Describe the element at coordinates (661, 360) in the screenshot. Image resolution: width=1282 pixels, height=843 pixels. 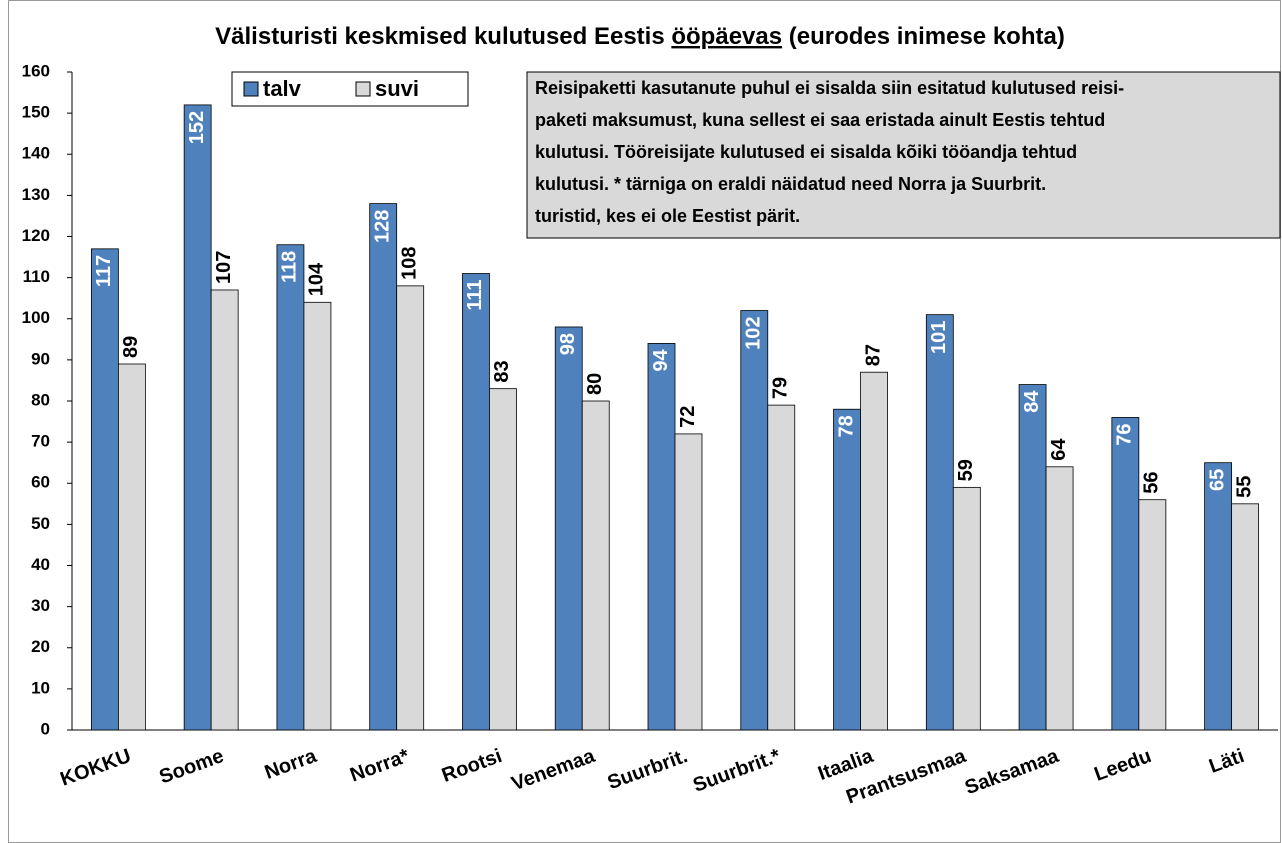
I see `data-label: 94` at that location.